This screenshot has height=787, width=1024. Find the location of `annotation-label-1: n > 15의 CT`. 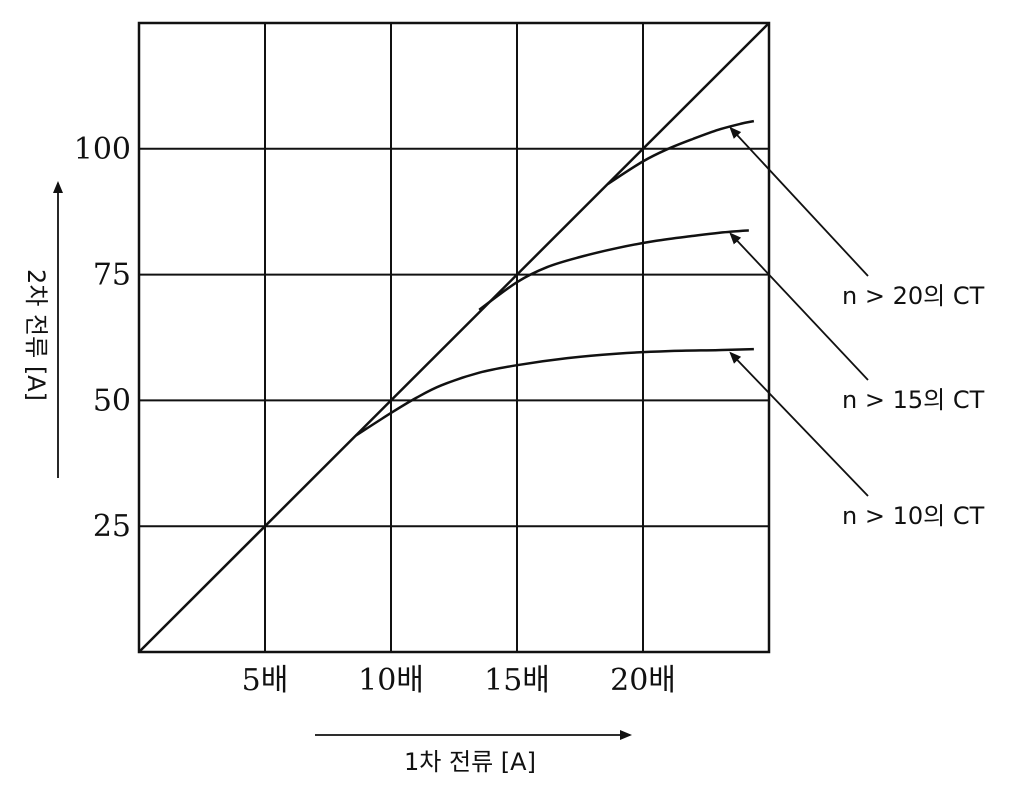

annotation-label-1: n > 15의 CT is located at coordinates (913, 400).